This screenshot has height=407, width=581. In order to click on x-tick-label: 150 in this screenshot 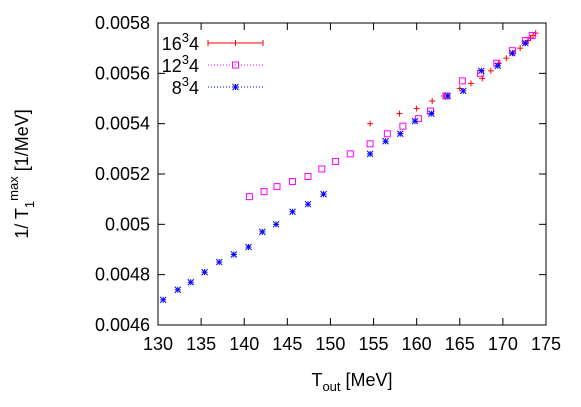, I will do `click(330, 344)`.